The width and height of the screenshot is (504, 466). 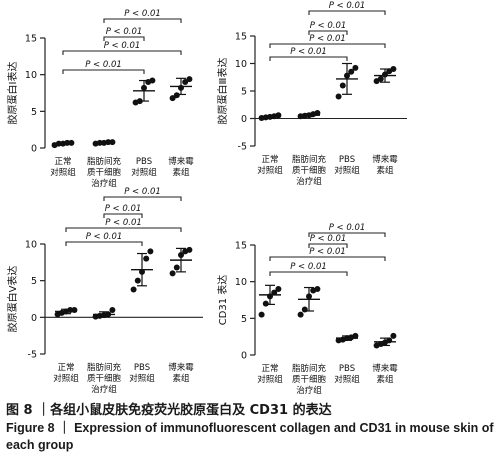 What do you see at coordinates (222, 300) in the screenshot?
I see `y-axis-label: CD31 表达` at bounding box center [222, 300].